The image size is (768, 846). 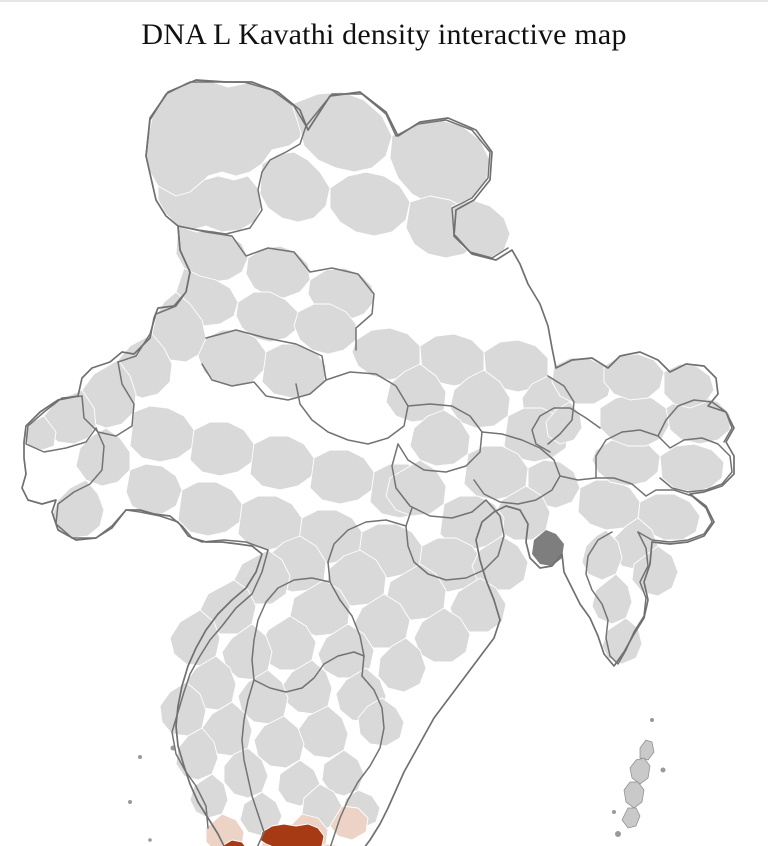 What do you see at coordinates (384, 34) in the screenshot?
I see `page-title: DNA L Kavathi density interactive map` at bounding box center [384, 34].